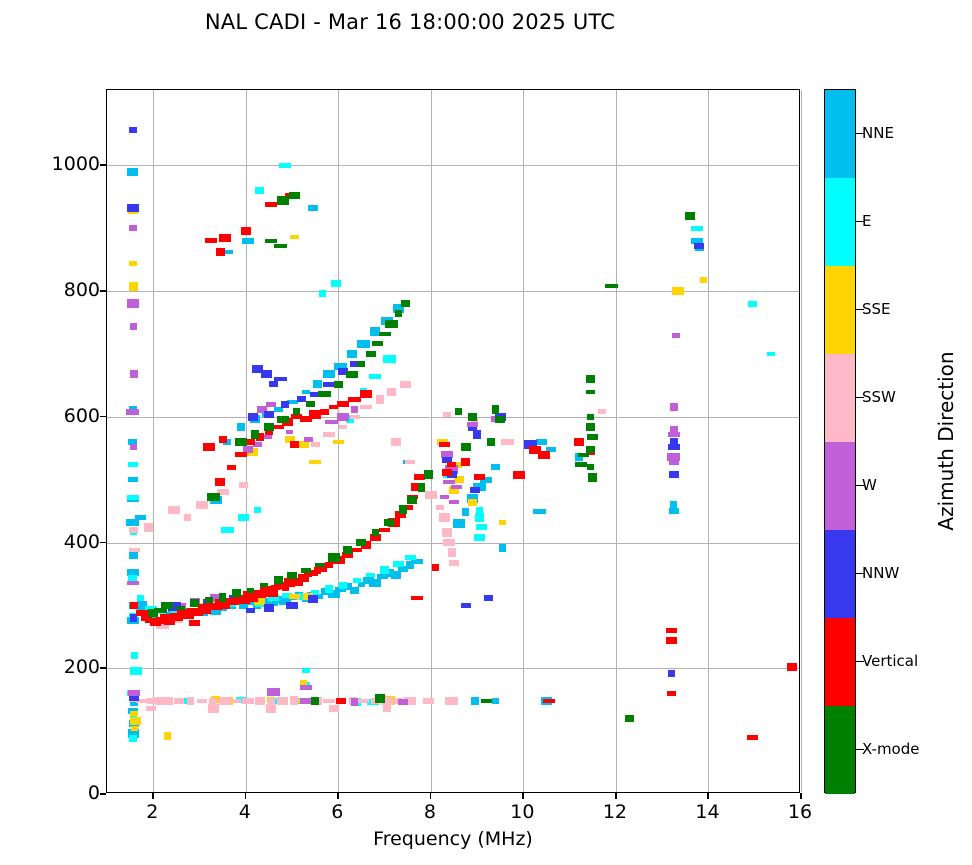  What do you see at coordinates (337, 812) in the screenshot?
I see `x-tick-label: 6` at bounding box center [337, 812].